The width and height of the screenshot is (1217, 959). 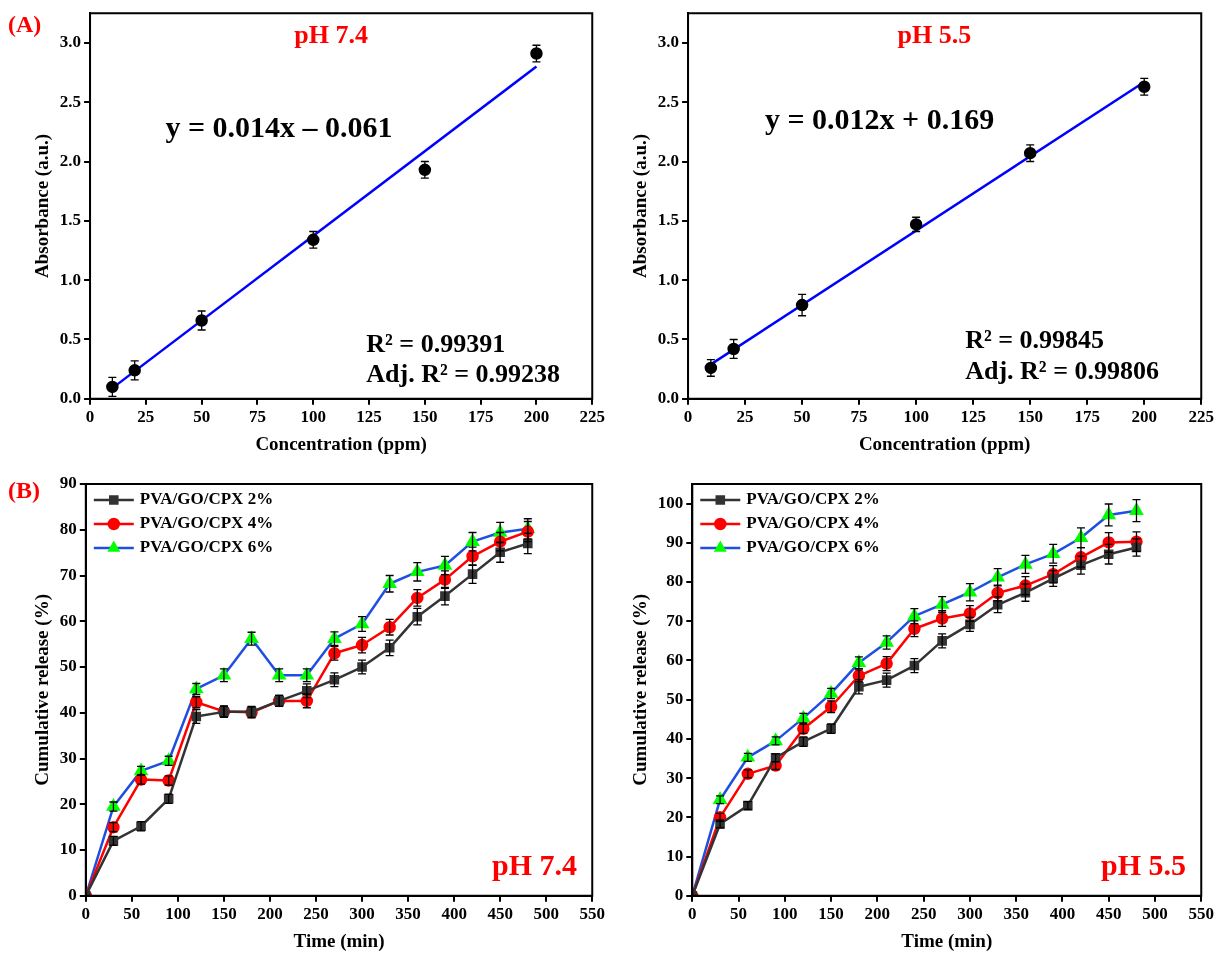 I want to click on text: pH 7.4, so click(x=535, y=864).